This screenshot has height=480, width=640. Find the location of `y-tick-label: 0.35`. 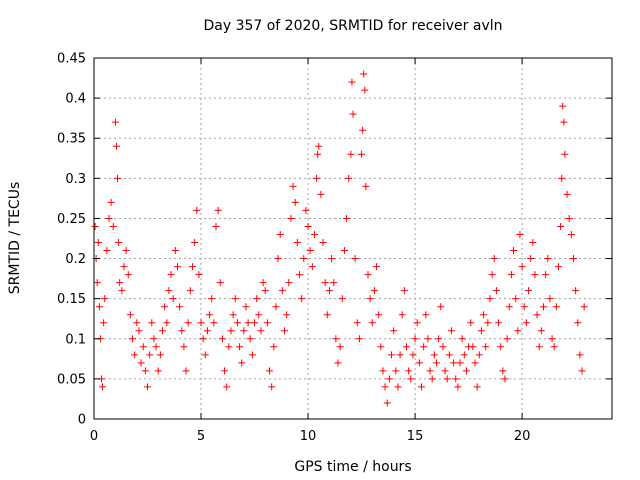

y-tick-label: 0.35 is located at coordinates (71, 139).